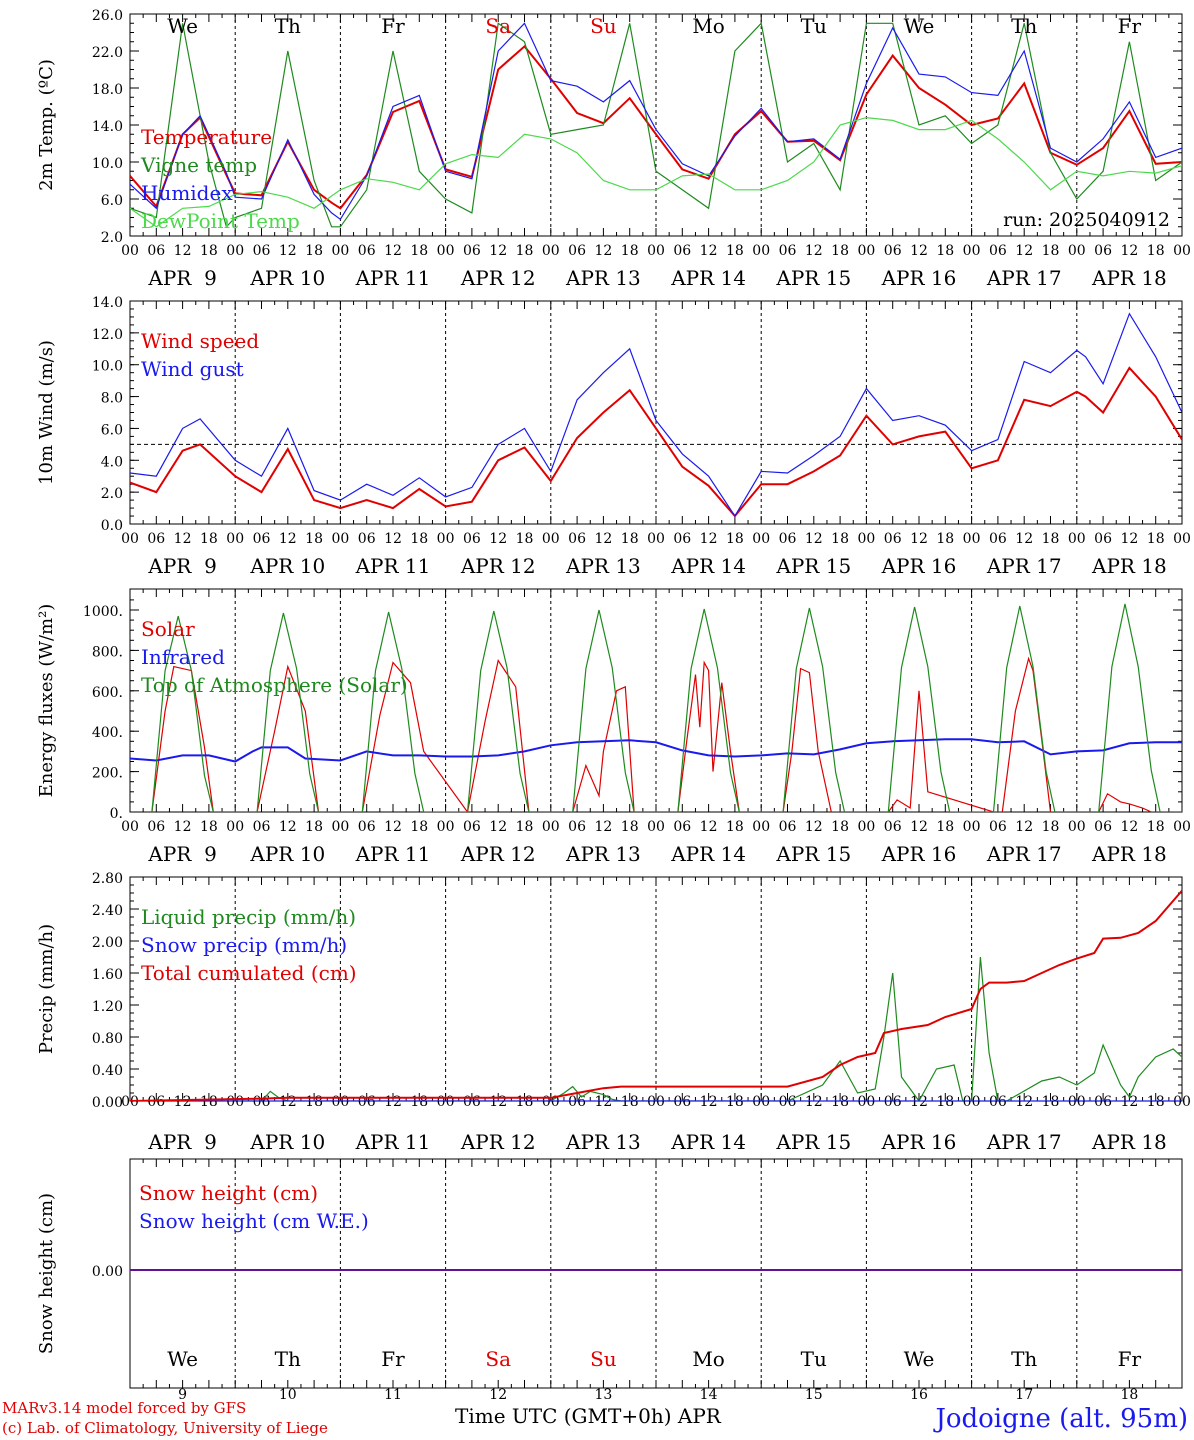 The width and height of the screenshot is (1194, 1440). I want to click on date-label: APR 13, so click(603, 566).